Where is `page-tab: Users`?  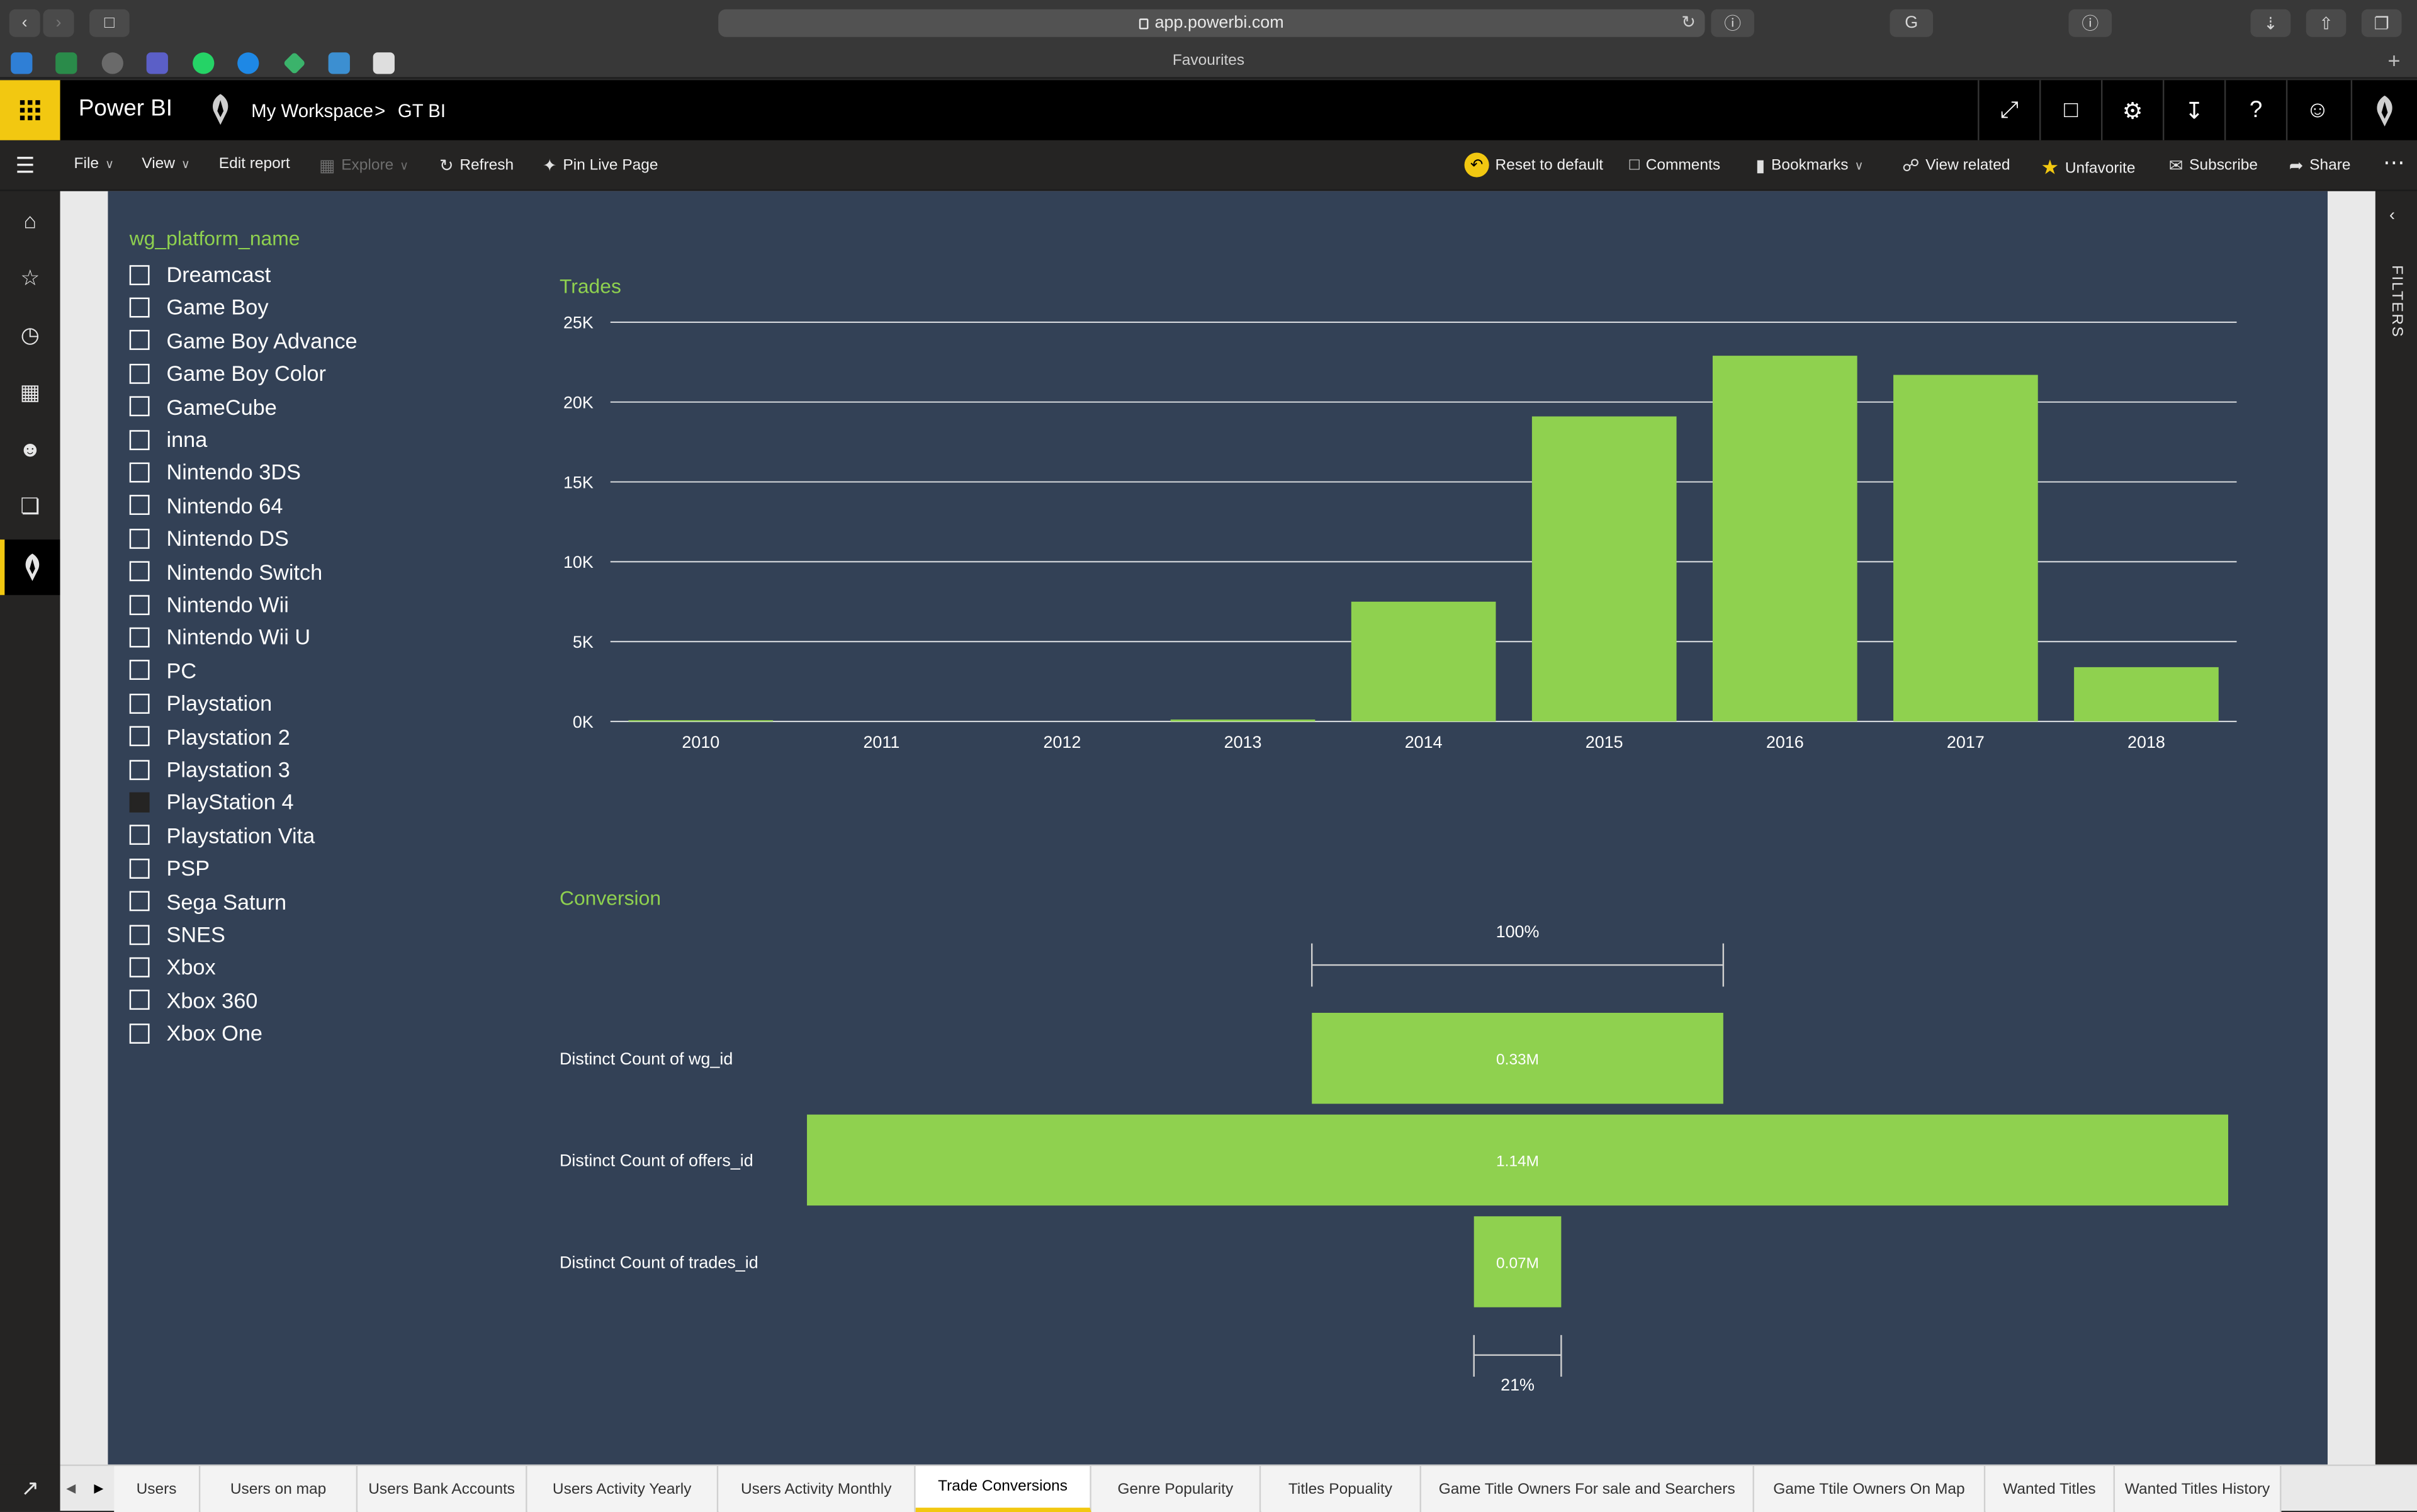
page-tab: Users is located at coordinates (157, 1488).